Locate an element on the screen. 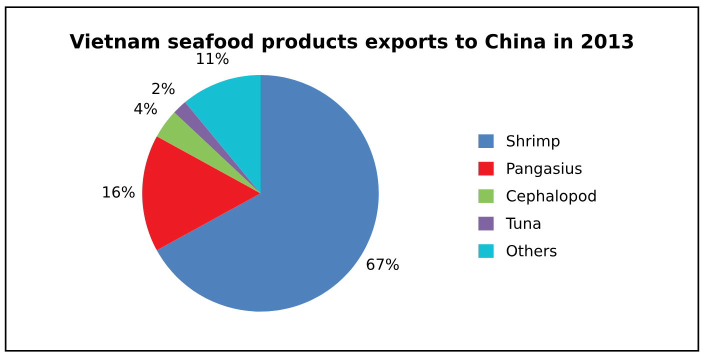 This screenshot has height=358, width=704. legend-label: Shrimp is located at coordinates (533, 142).